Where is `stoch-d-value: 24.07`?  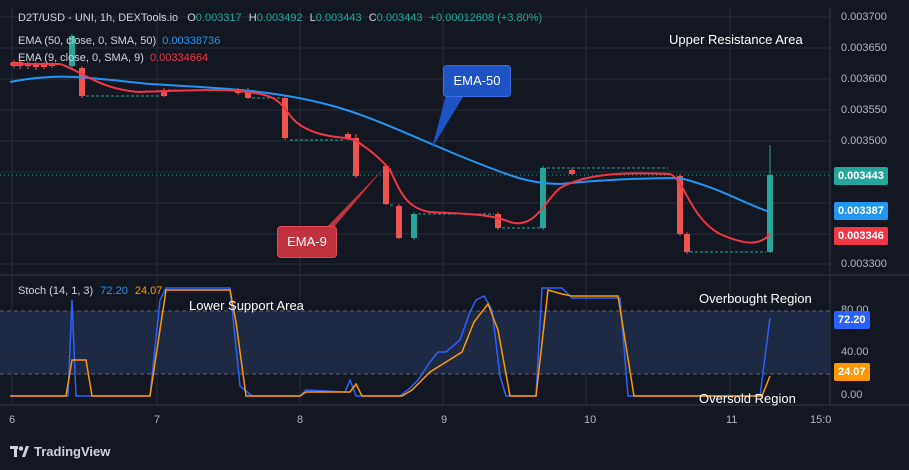
stoch-d-value: 24.07 is located at coordinates (148, 291).